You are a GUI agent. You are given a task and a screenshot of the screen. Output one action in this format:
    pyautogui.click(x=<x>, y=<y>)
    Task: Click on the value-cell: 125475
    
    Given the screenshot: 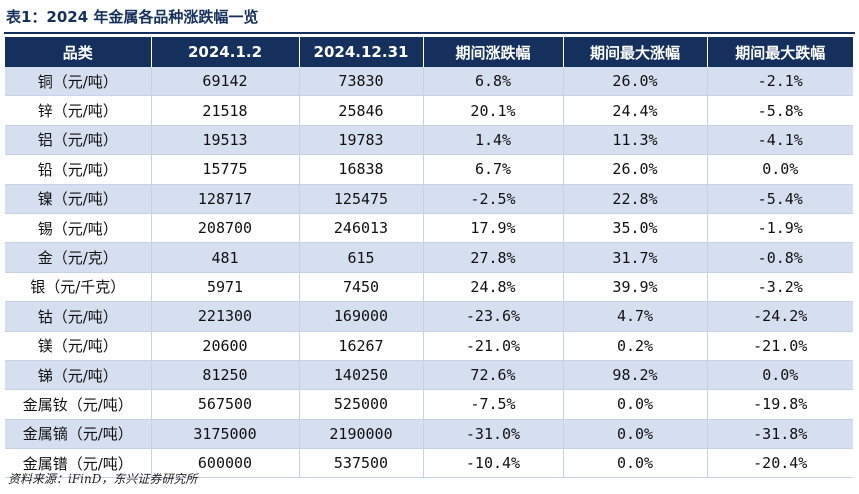 What is the action you would take?
    pyautogui.click(x=361, y=199)
    